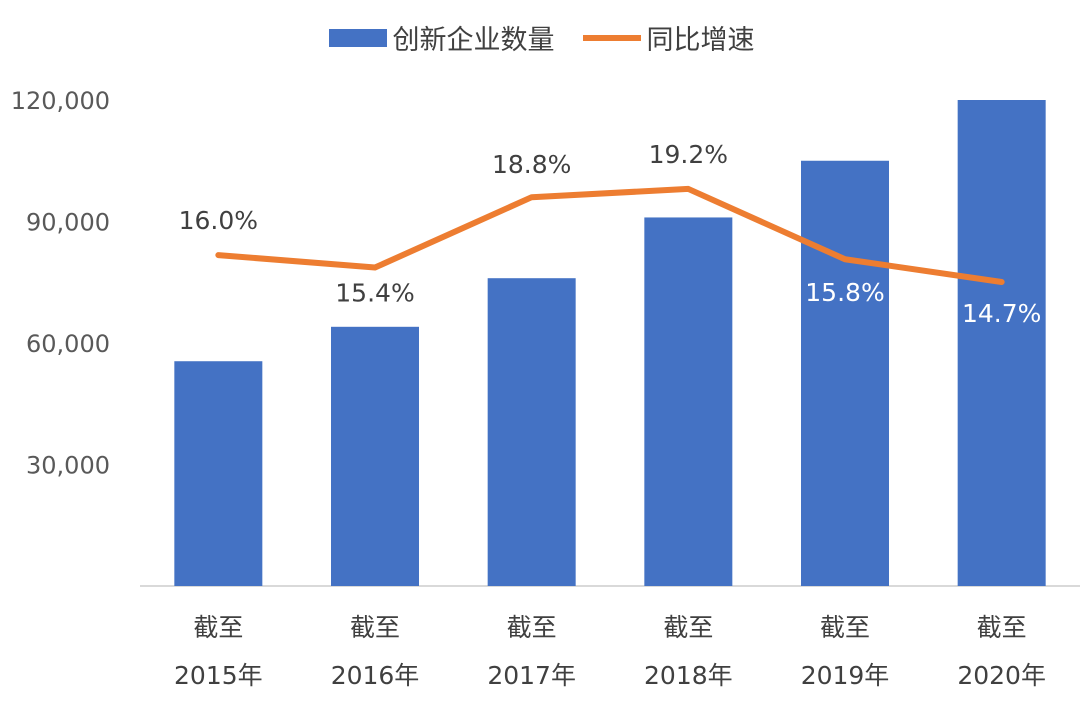 Image resolution: width=1083 pixels, height=720 pixels. What do you see at coordinates (374, 293) in the screenshot?
I see `line-data-label: 15.4%` at bounding box center [374, 293].